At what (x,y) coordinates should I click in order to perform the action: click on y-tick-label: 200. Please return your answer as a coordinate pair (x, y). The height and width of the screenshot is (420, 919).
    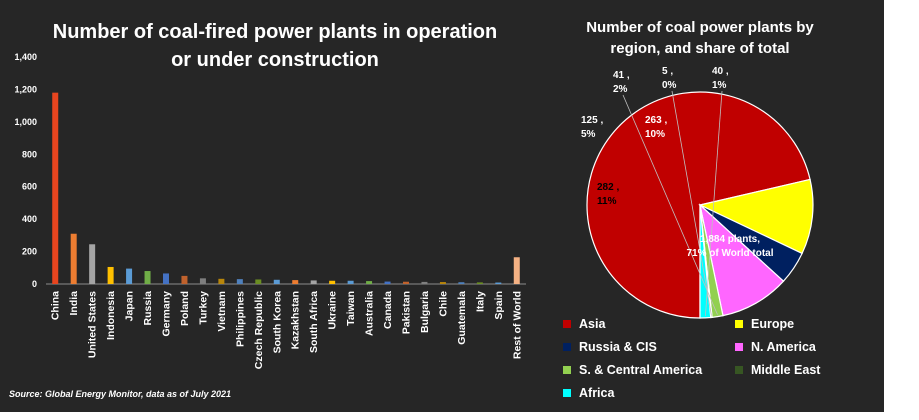
    Looking at the image, I should click on (29, 252).